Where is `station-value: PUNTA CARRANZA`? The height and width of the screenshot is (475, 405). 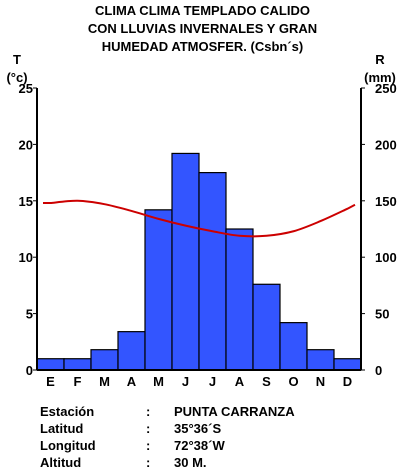 station-value: PUNTA CARRANZA is located at coordinates (234, 411).